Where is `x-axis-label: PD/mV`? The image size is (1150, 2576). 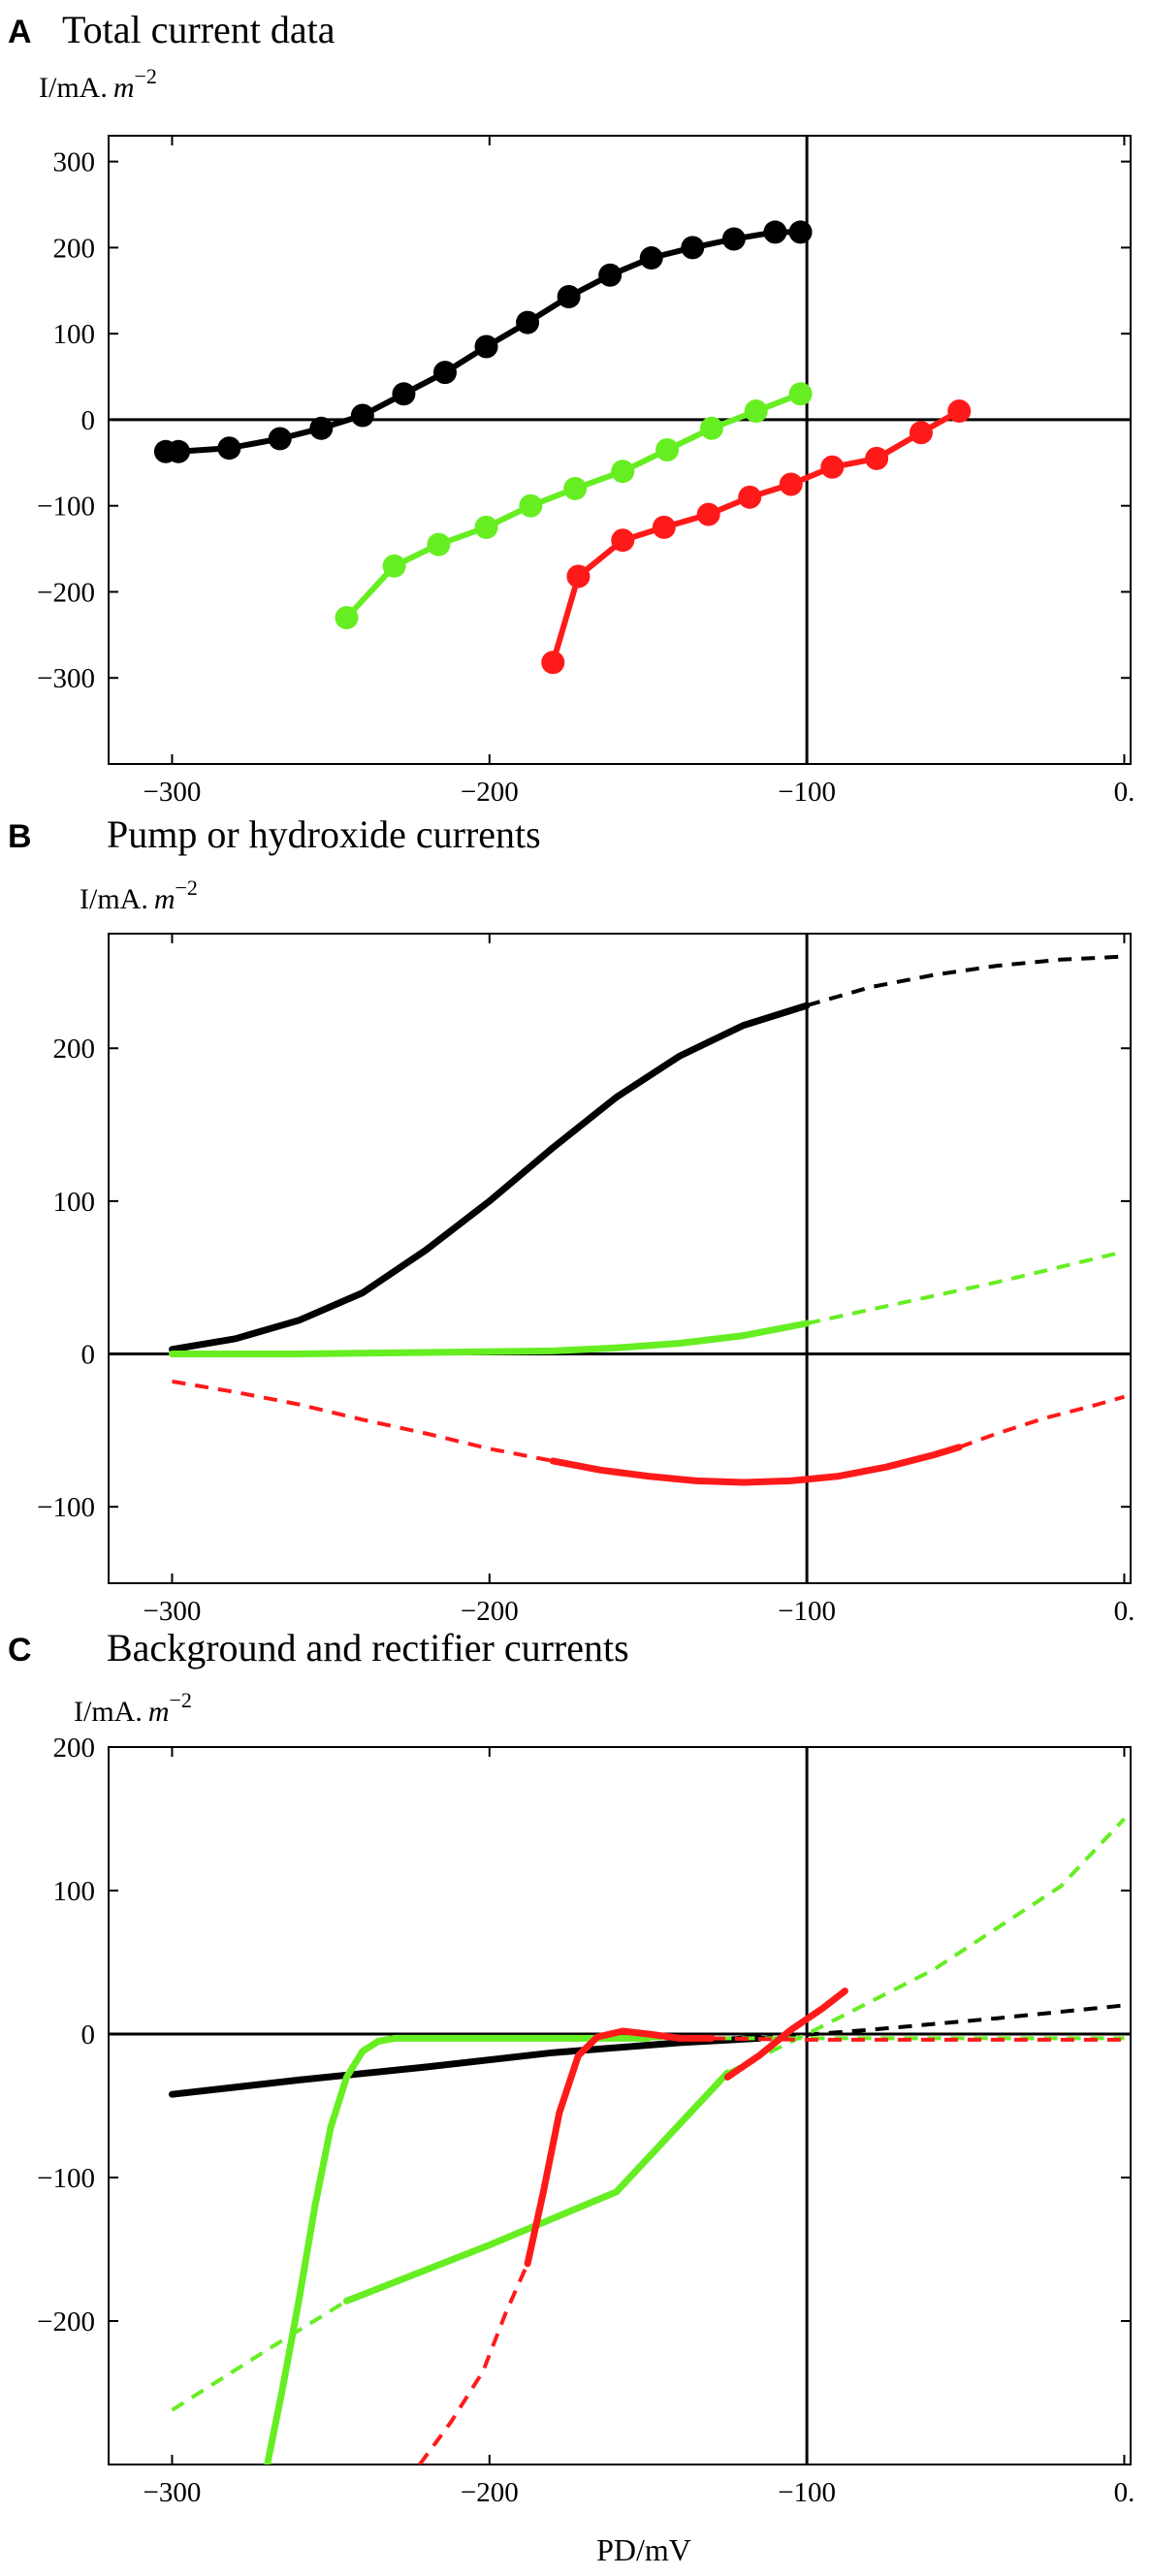
x-axis-label: PD/mV is located at coordinates (643, 2549).